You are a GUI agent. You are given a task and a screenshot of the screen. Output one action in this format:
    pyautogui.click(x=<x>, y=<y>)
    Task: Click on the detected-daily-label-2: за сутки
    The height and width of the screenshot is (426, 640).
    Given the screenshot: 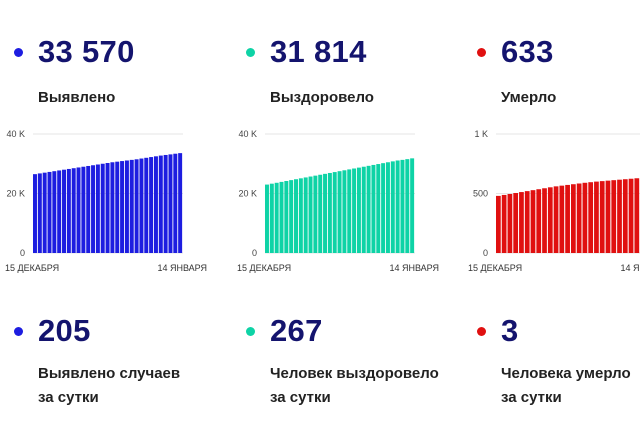 What is the action you would take?
    pyautogui.click(x=68, y=397)
    